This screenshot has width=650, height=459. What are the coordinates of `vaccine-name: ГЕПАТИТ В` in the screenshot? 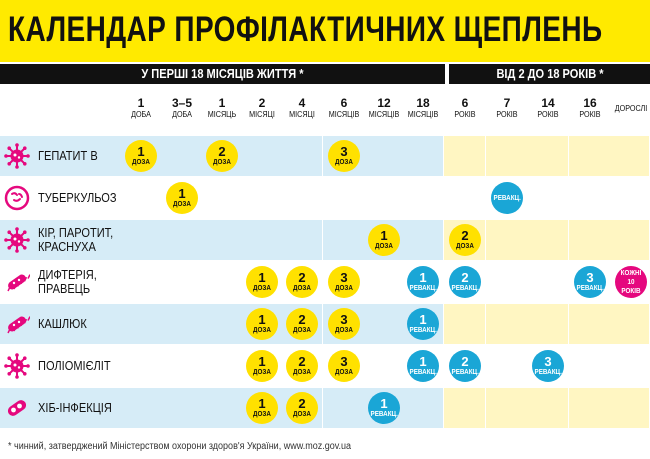 It's located at (73, 156).